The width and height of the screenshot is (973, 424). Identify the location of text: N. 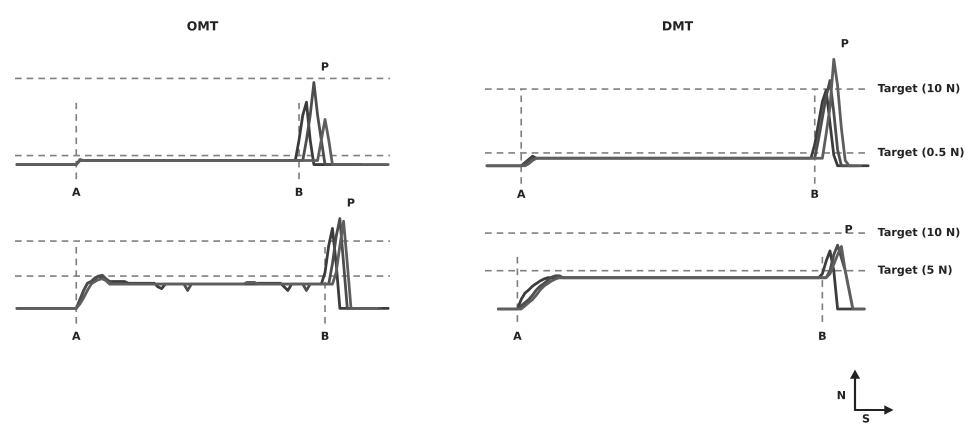
(841, 395).